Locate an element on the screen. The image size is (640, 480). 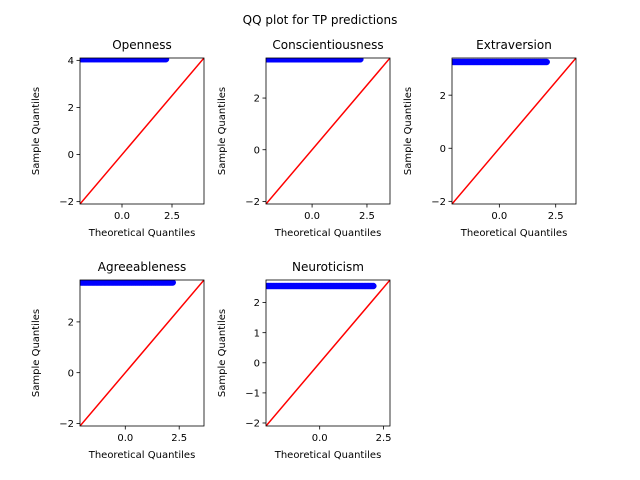
y-tick-label: −1 is located at coordinates (252, 393).